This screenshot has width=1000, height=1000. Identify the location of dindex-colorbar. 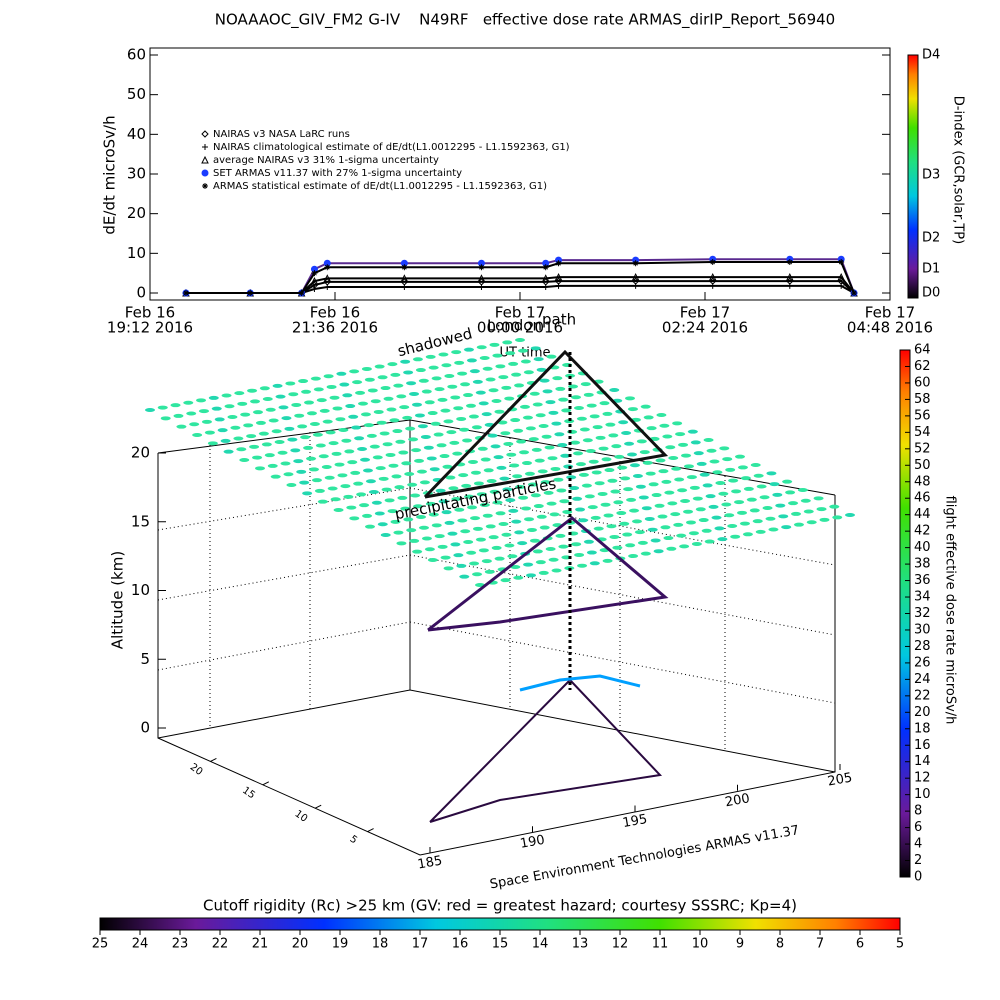
(913, 176).